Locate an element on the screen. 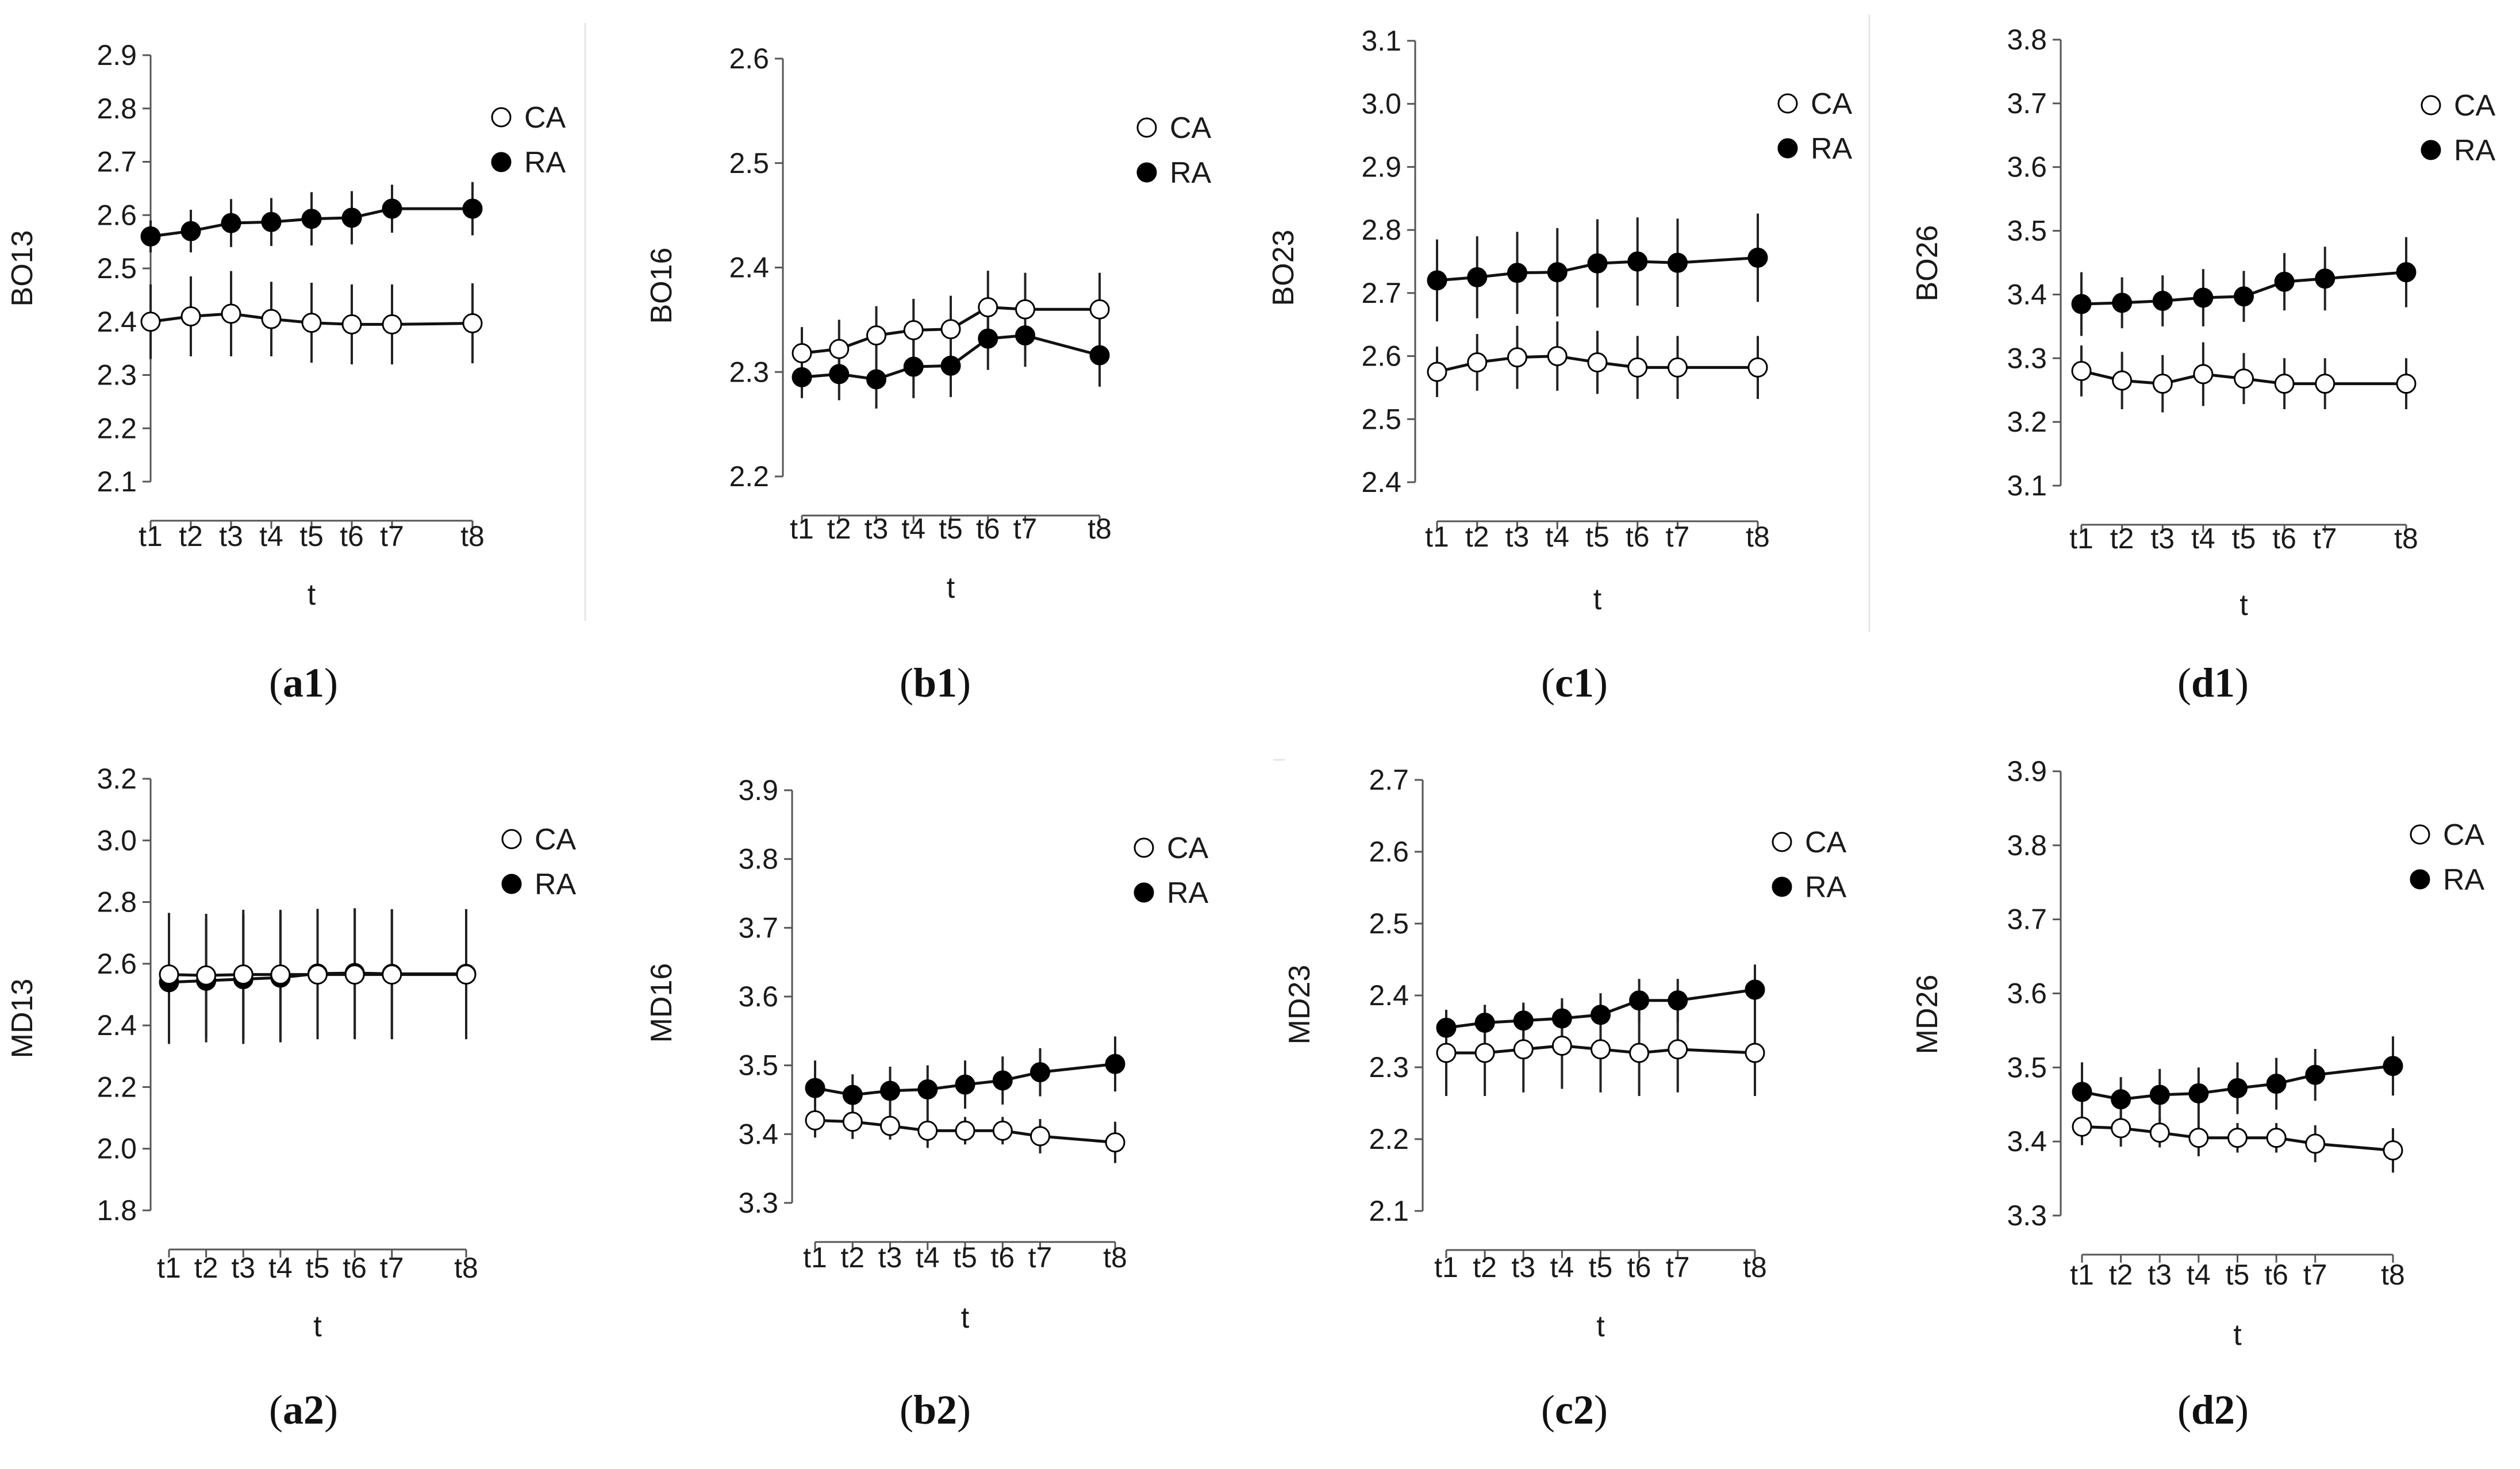 The width and height of the screenshot is (2520, 1469). x-tick-label: t6 is located at coordinates (2284, 538).